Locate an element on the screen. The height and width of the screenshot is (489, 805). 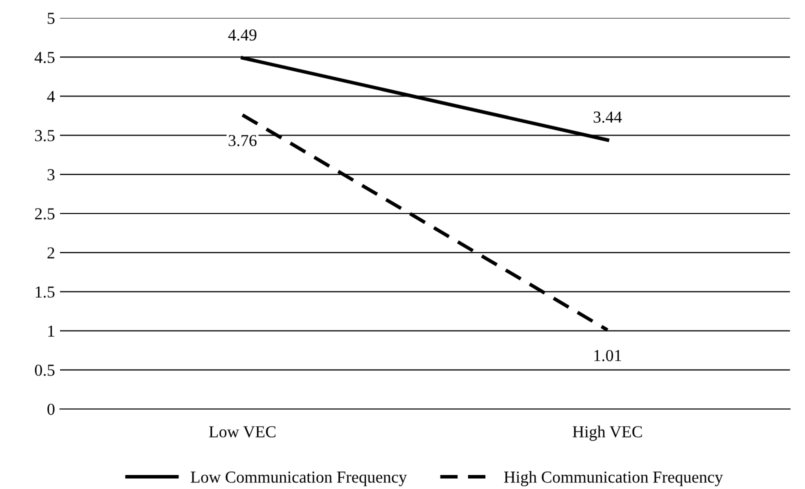
x-tick-label: High VEC is located at coordinates (607, 433).